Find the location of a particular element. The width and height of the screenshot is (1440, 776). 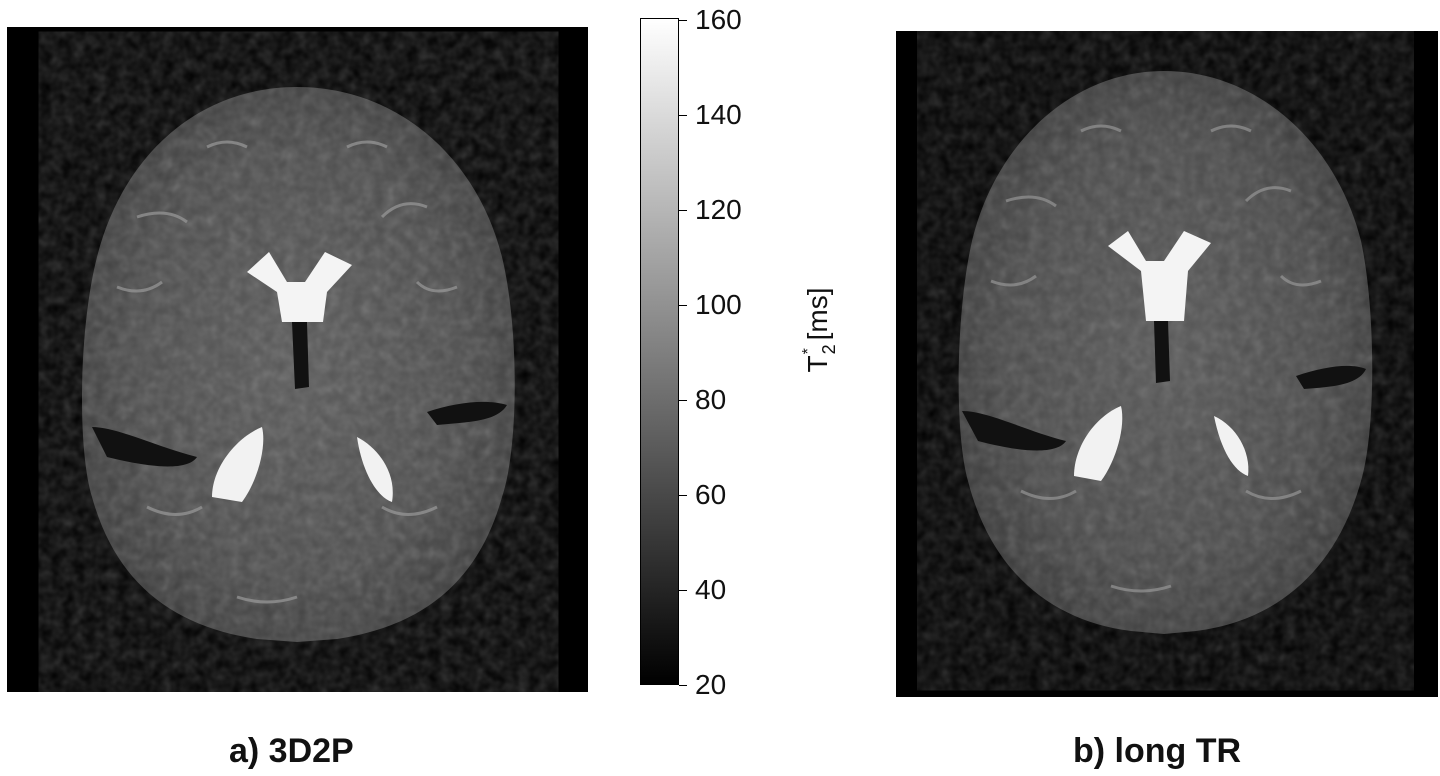

colorbar-tick-label: 100 is located at coordinates (718, 304).